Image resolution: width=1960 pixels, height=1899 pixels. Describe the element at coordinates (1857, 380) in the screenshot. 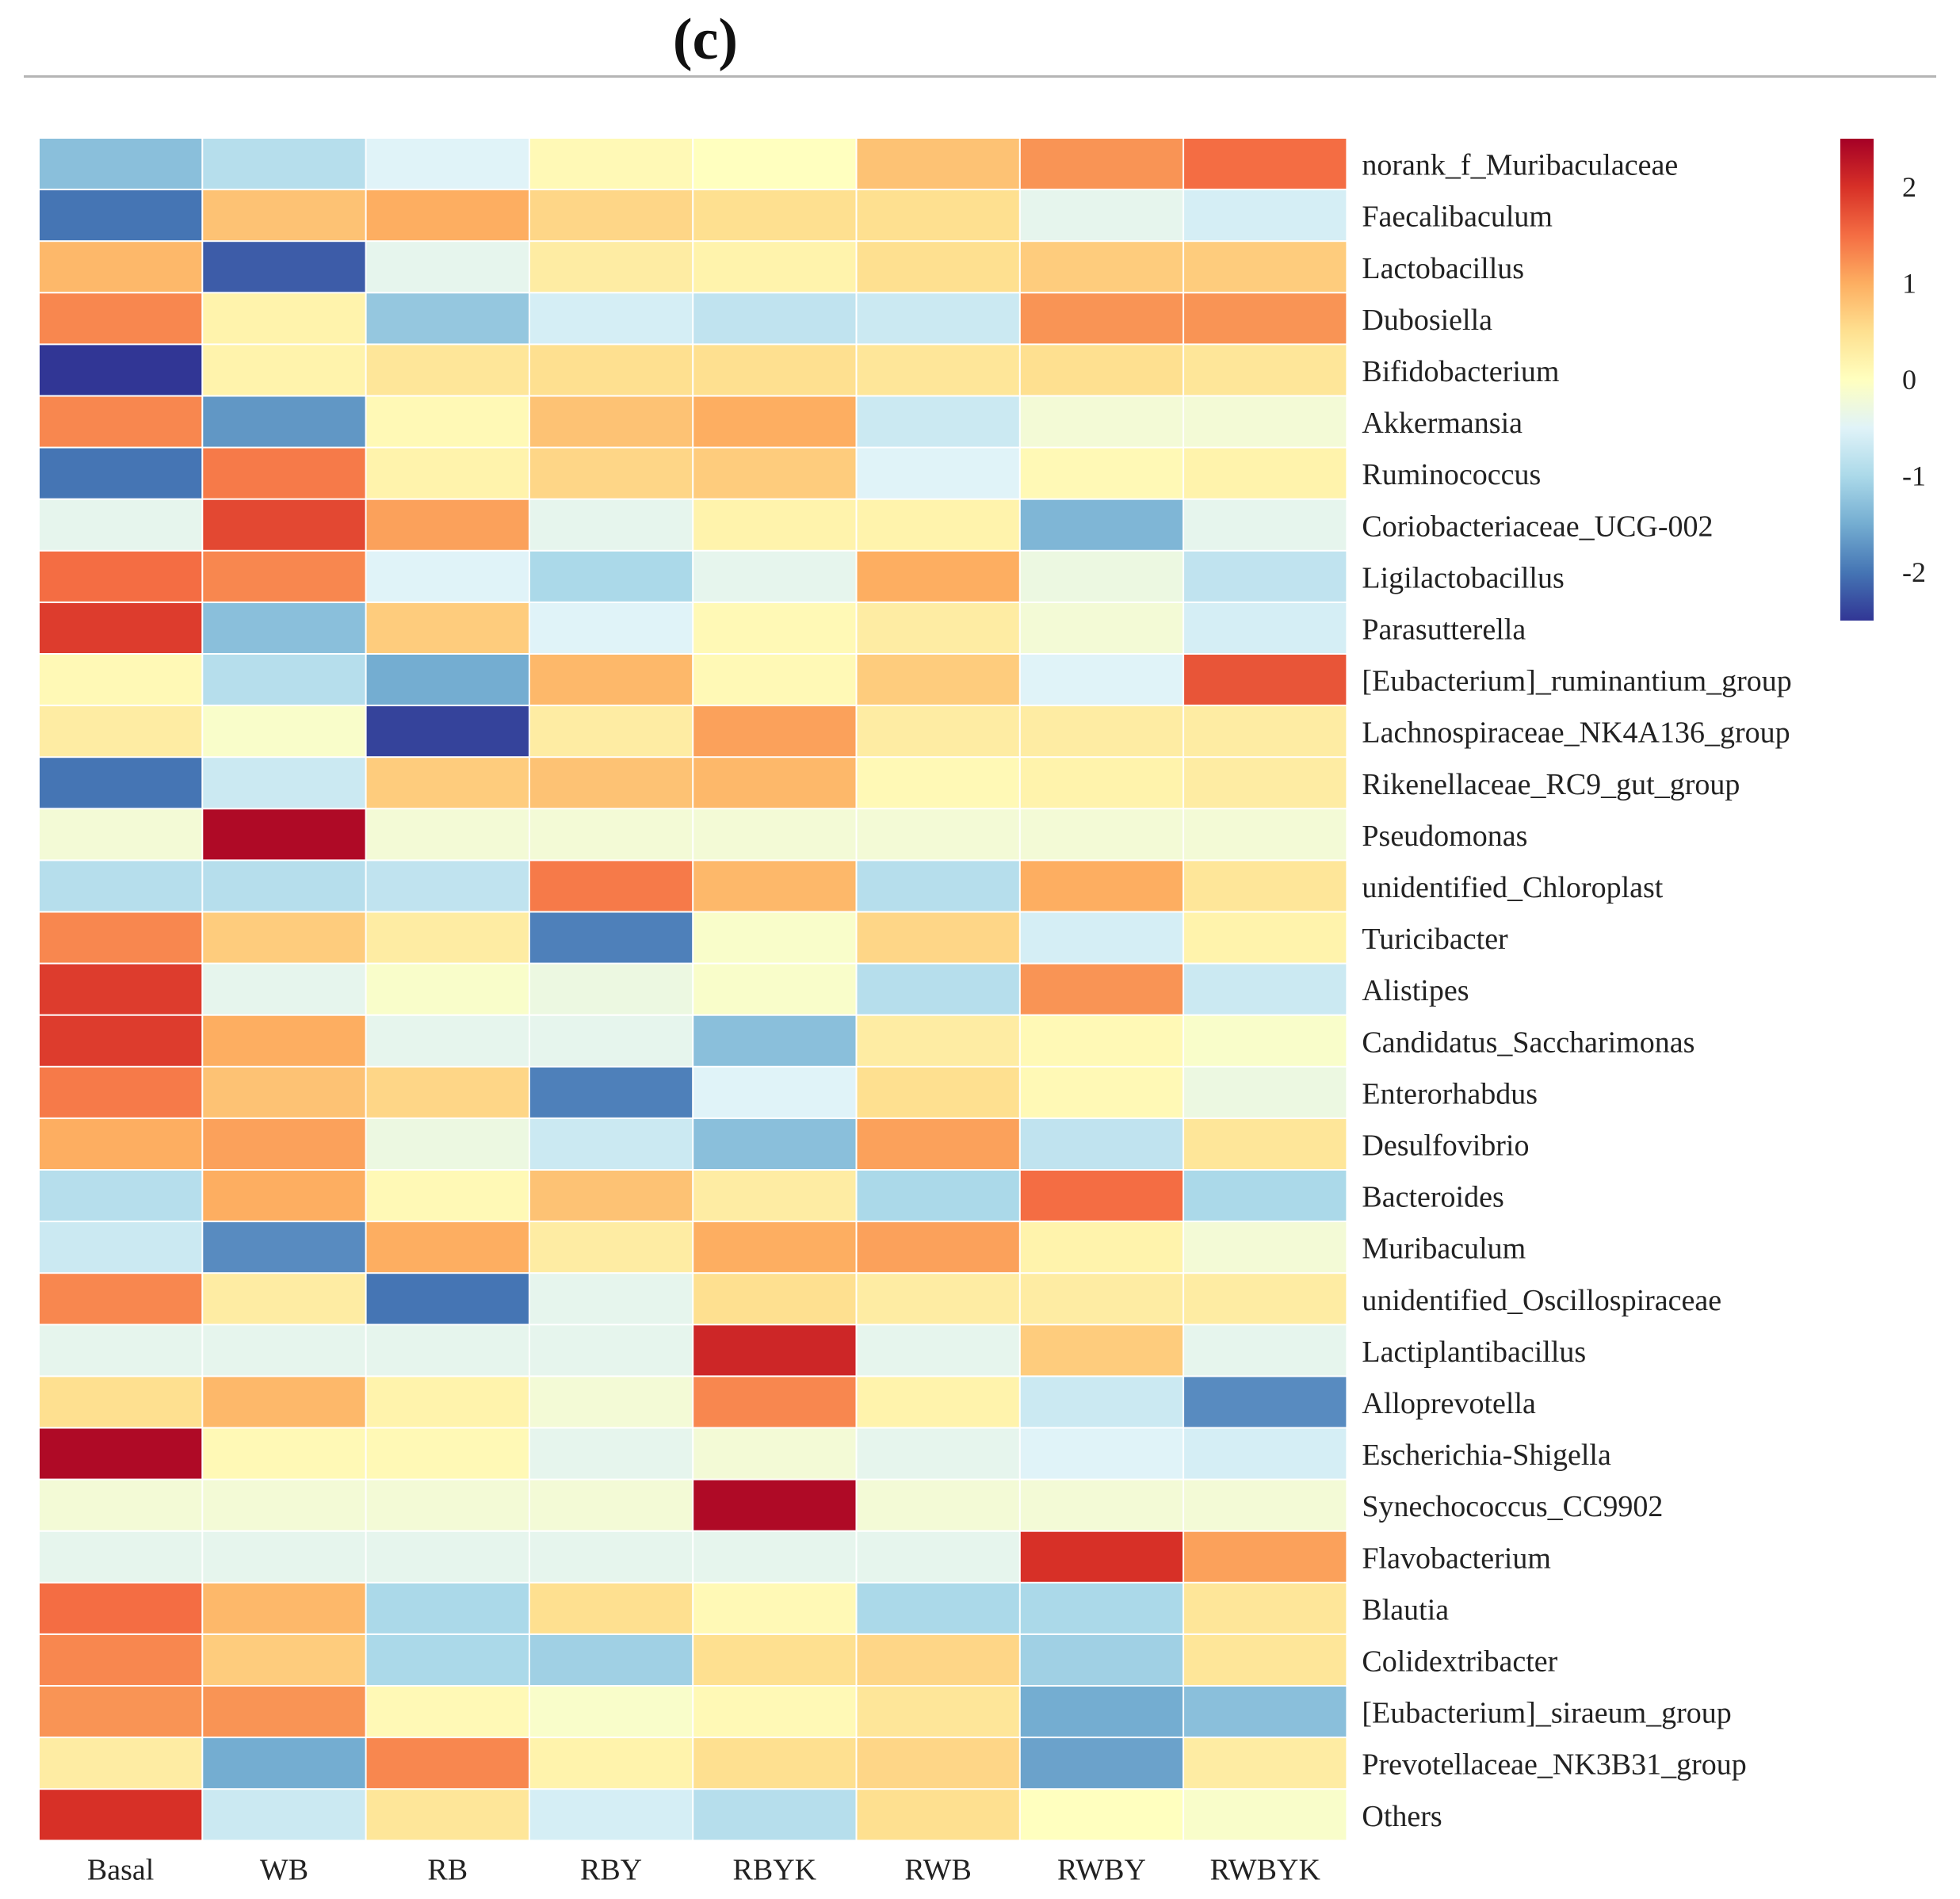

I see `colorbar` at that location.